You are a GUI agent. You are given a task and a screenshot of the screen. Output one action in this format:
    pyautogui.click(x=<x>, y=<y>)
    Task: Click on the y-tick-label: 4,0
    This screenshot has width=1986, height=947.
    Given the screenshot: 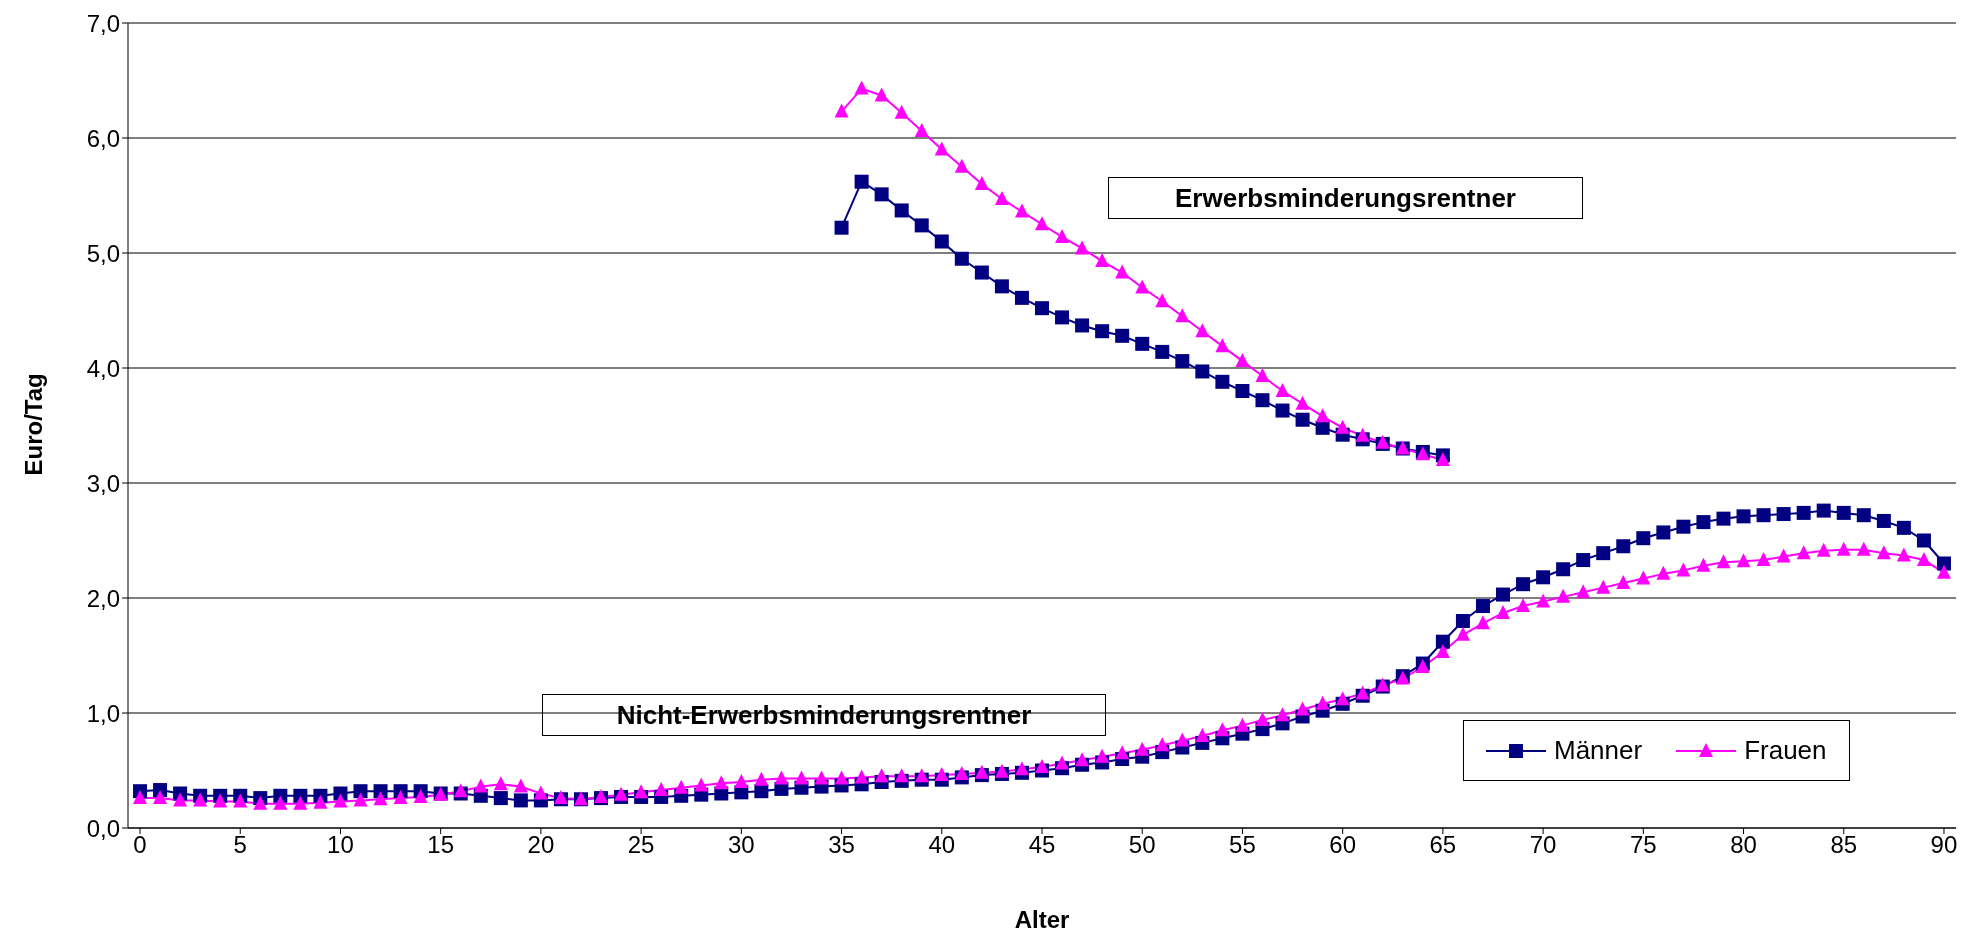 What is the action you would take?
    pyautogui.click(x=103, y=368)
    